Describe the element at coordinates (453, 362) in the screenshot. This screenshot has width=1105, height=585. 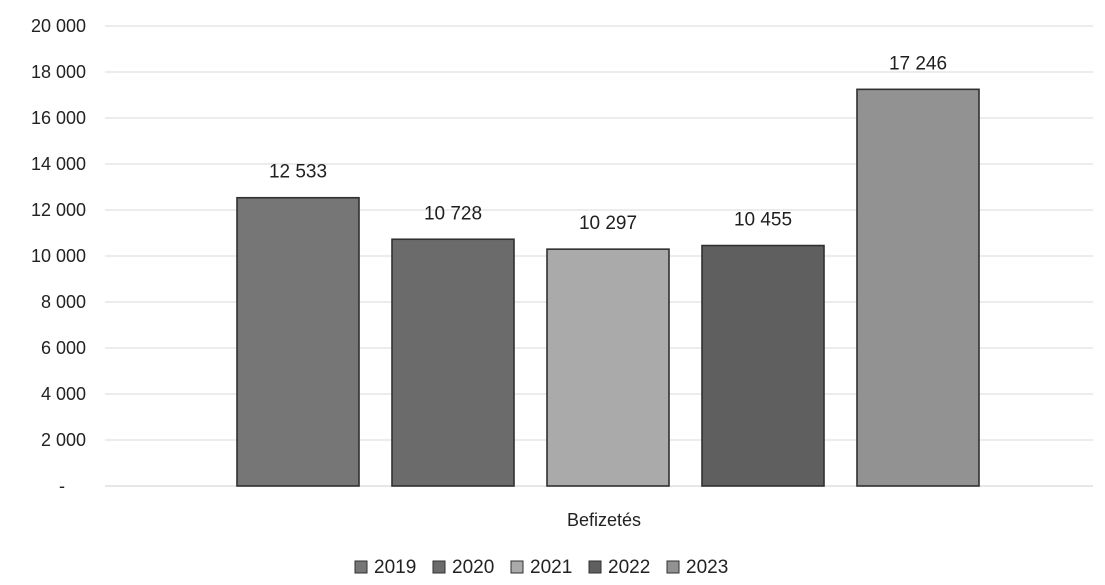
I see `bar-2020` at that location.